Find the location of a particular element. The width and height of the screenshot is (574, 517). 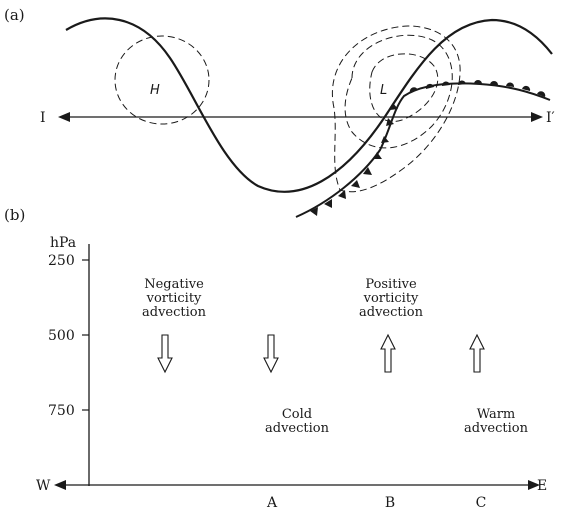

annotation-line: Warm is located at coordinates (496, 414).